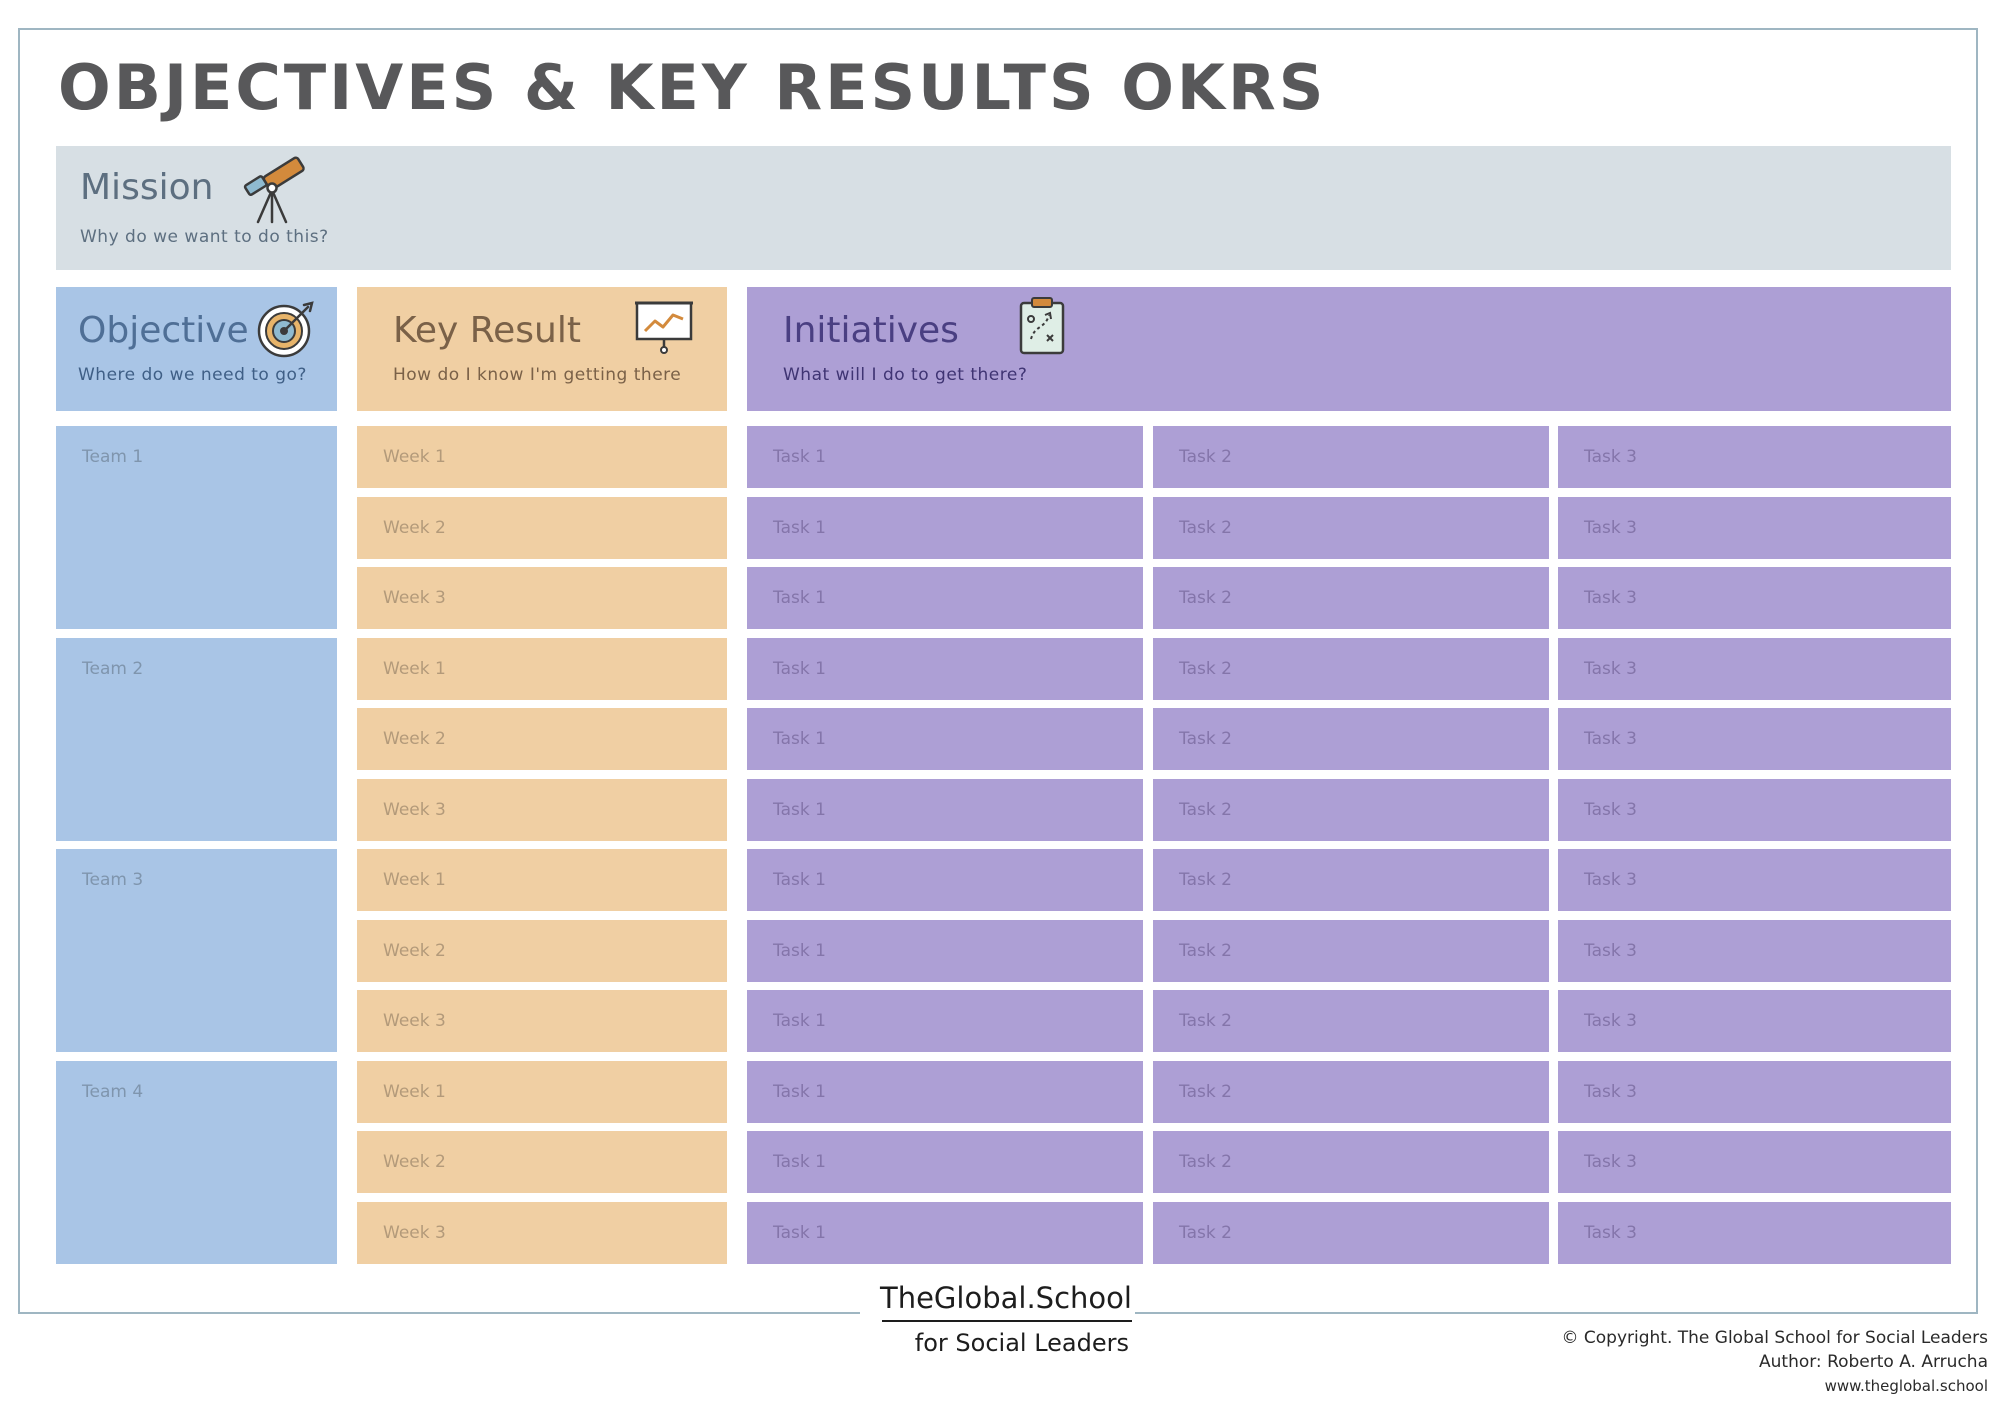 The image size is (2000, 1403). What do you see at coordinates (487, 330) in the screenshot?
I see `key-result-title: Key Result` at bounding box center [487, 330].